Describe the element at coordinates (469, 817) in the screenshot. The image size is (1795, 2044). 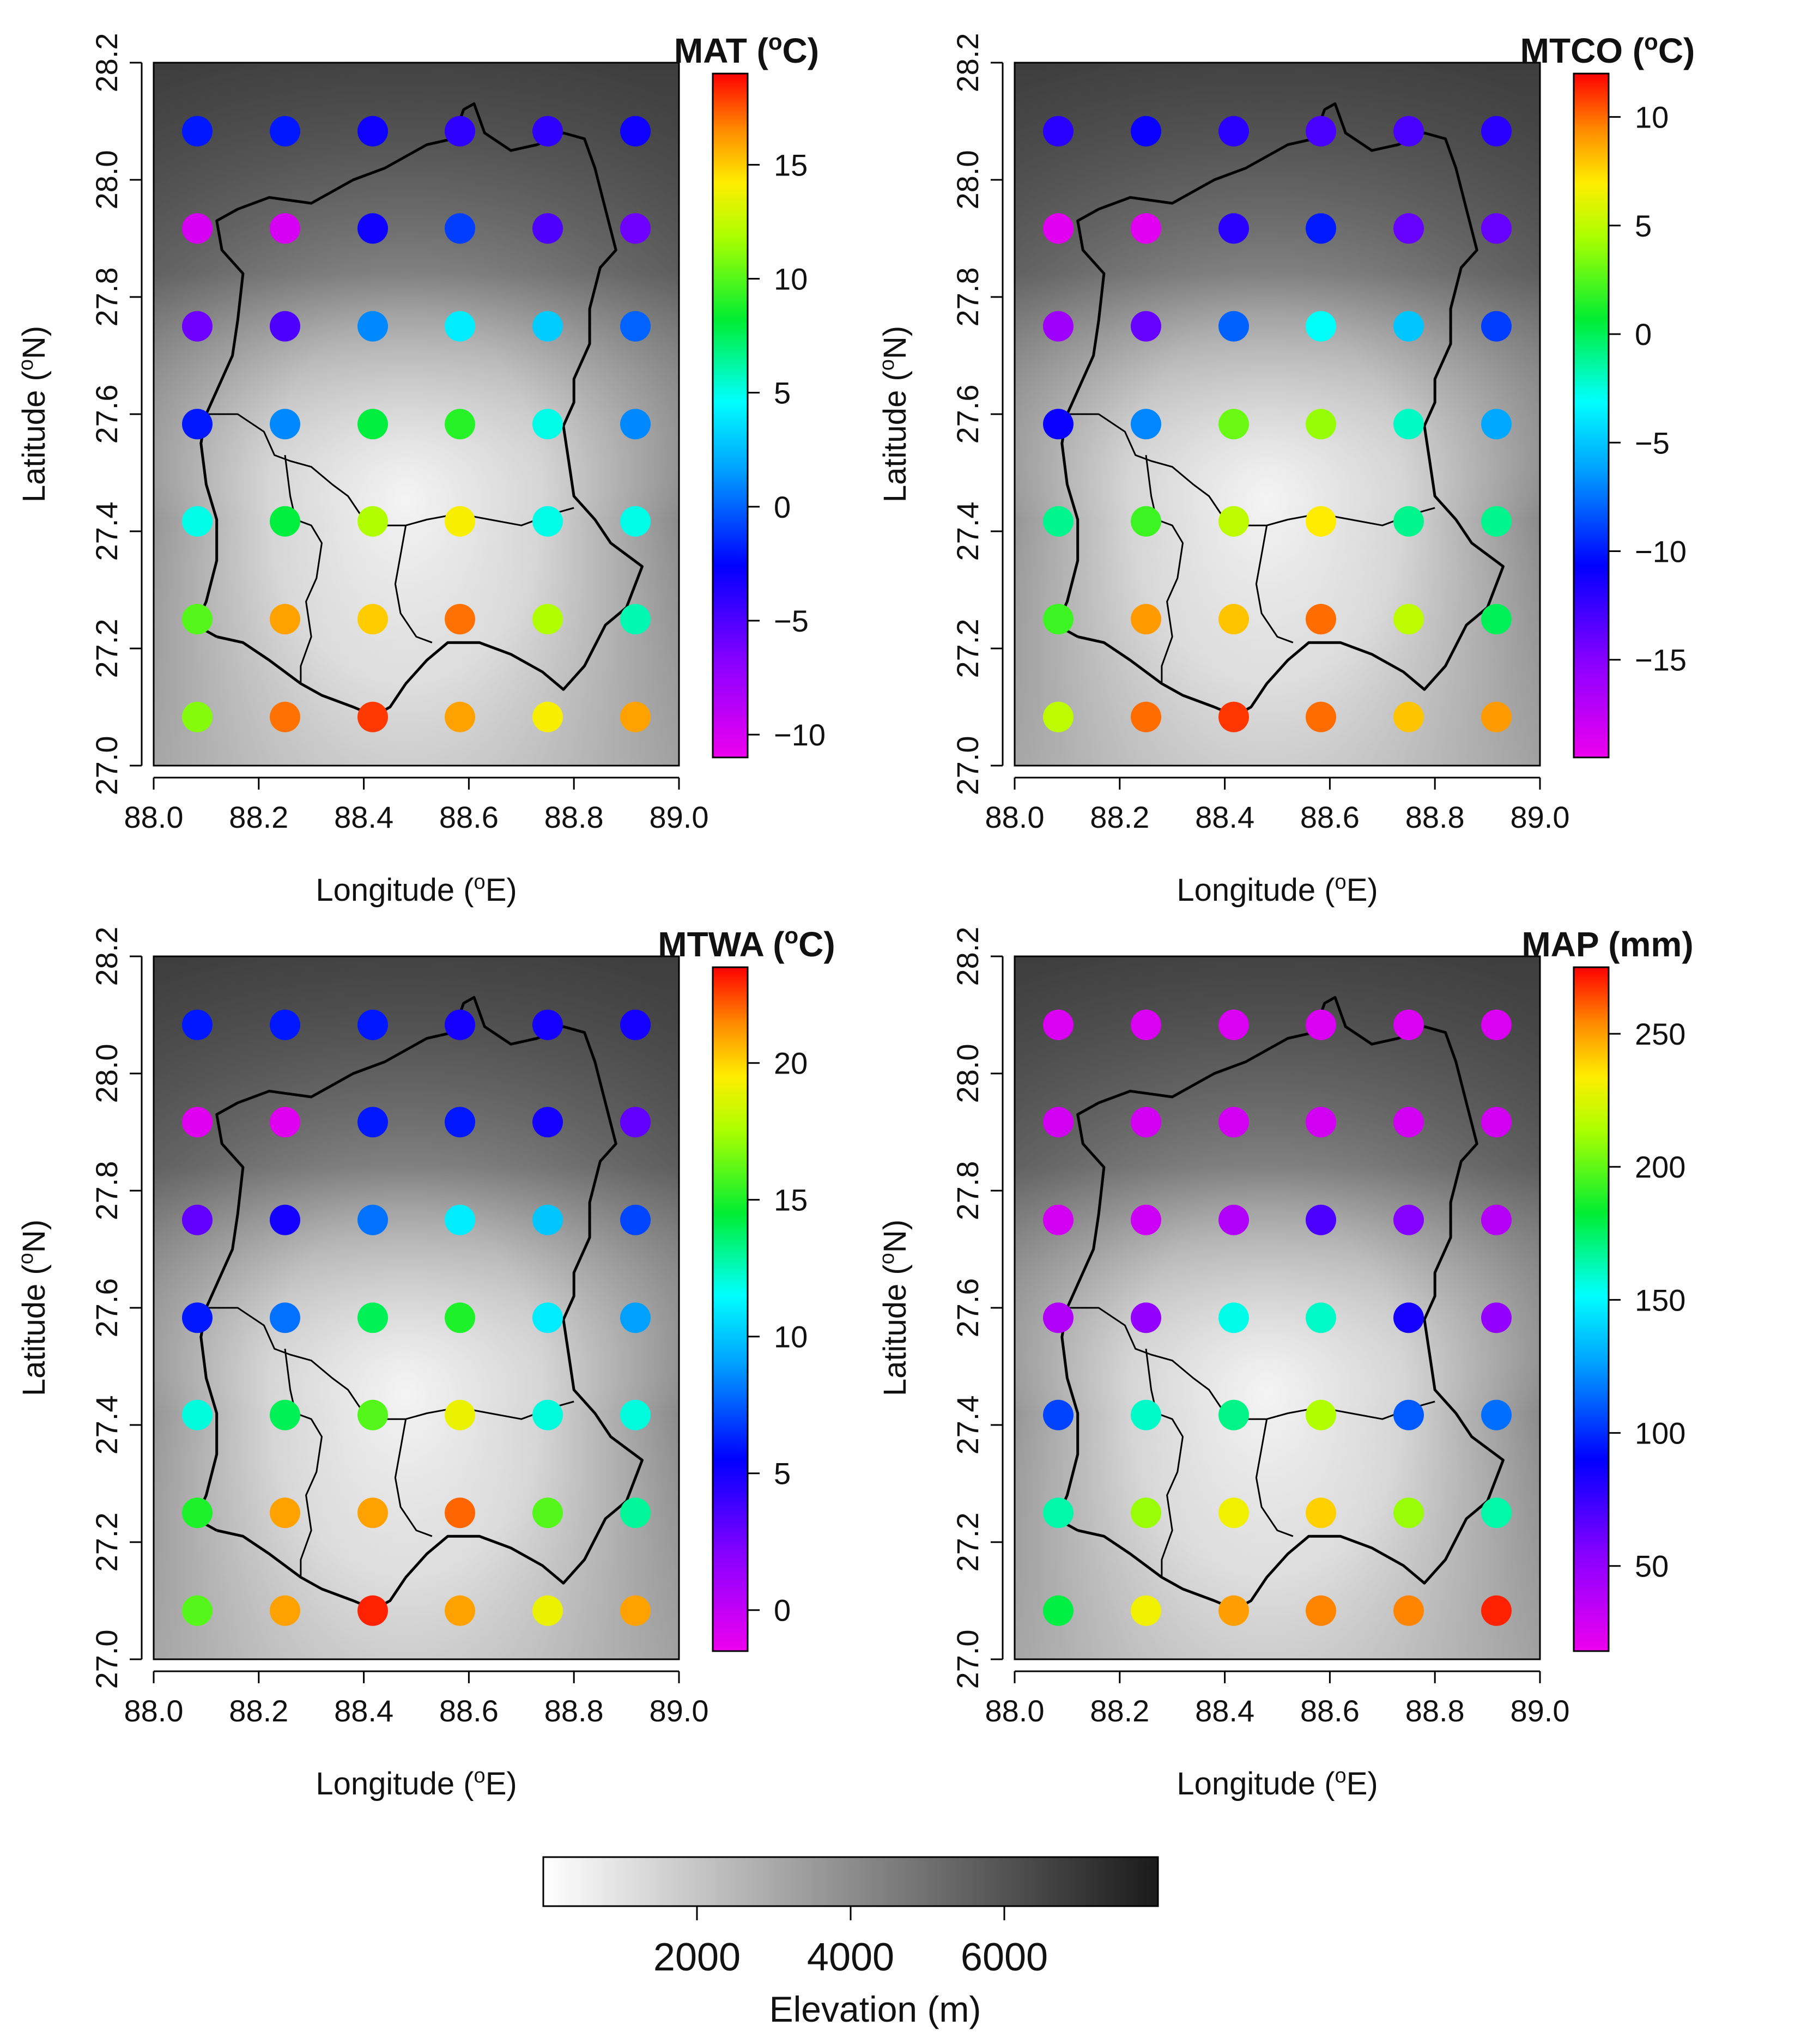
I see `x-tick-label: 88.6` at that location.